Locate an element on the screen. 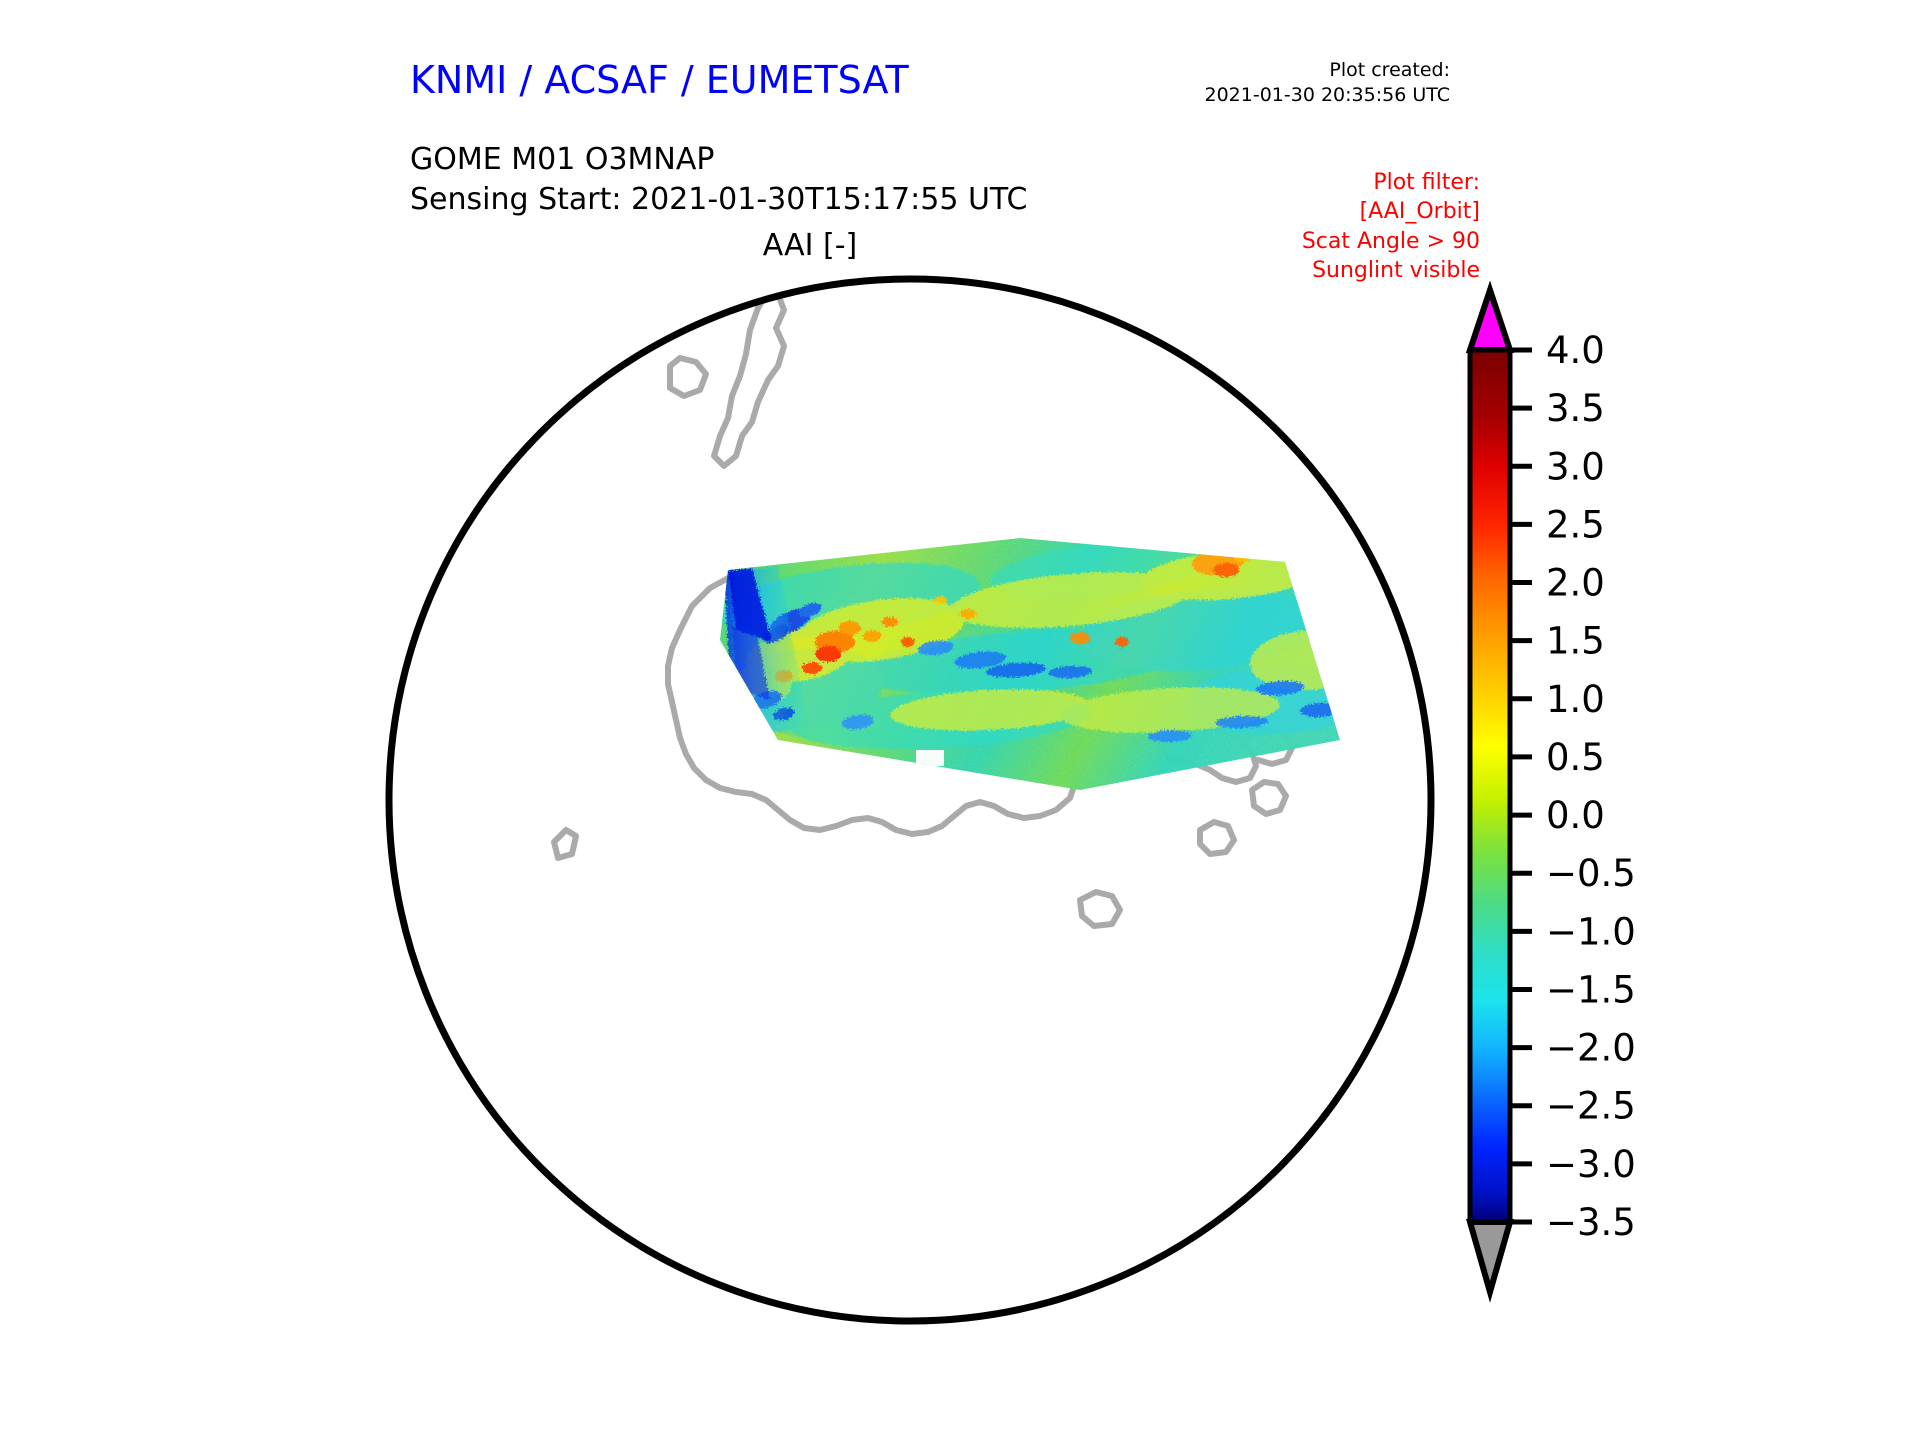 This screenshot has height=1440, width=1920. coastline-island-se is located at coordinates (1269, 798).